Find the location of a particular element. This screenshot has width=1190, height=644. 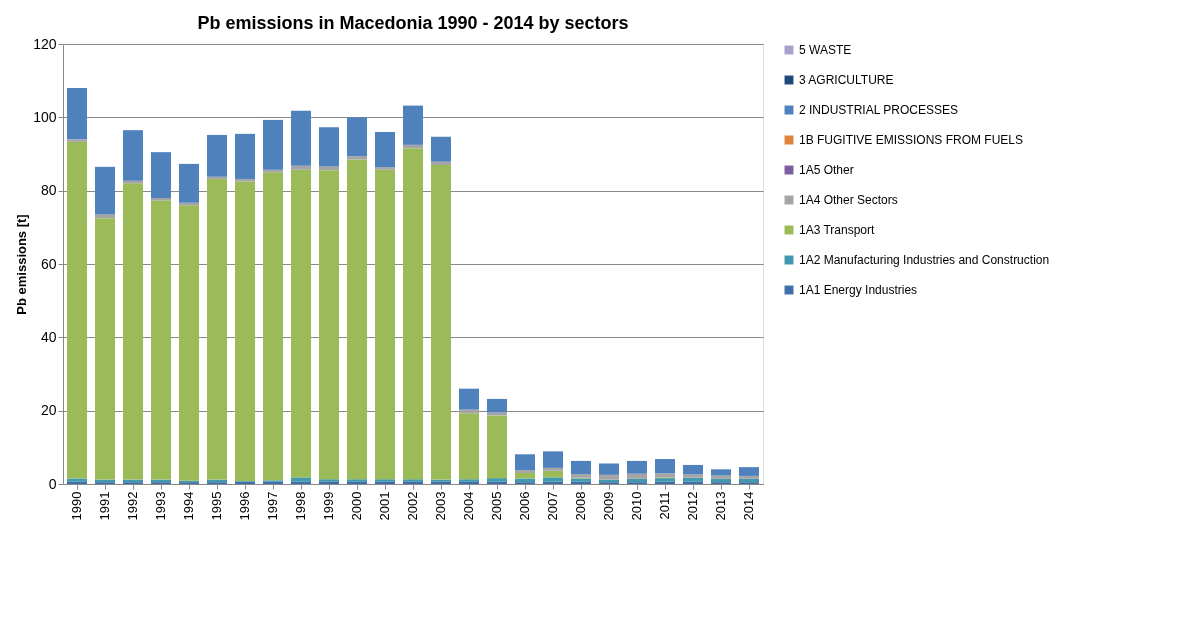

legend-label: 5 WASTE is located at coordinates (825, 50).